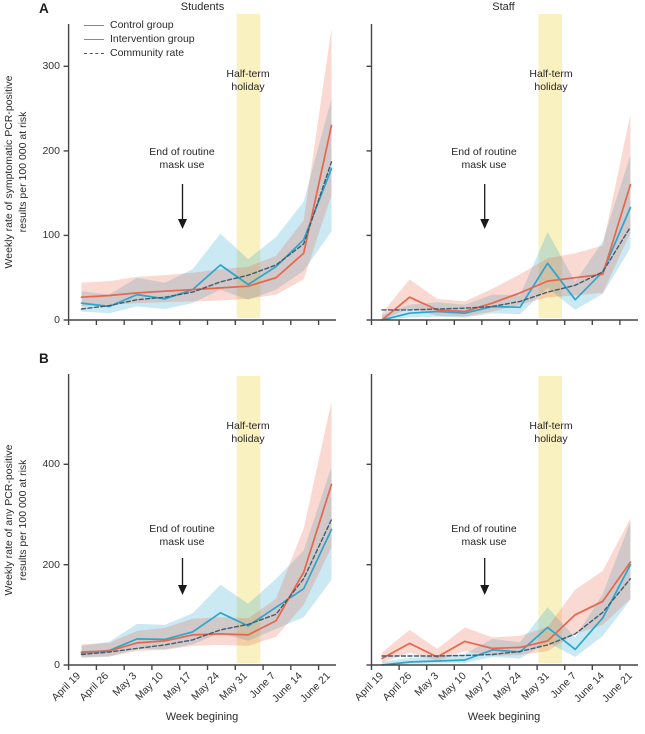 This screenshot has height=734, width=645. I want to click on legend-label-control: Control group, so click(142, 25).